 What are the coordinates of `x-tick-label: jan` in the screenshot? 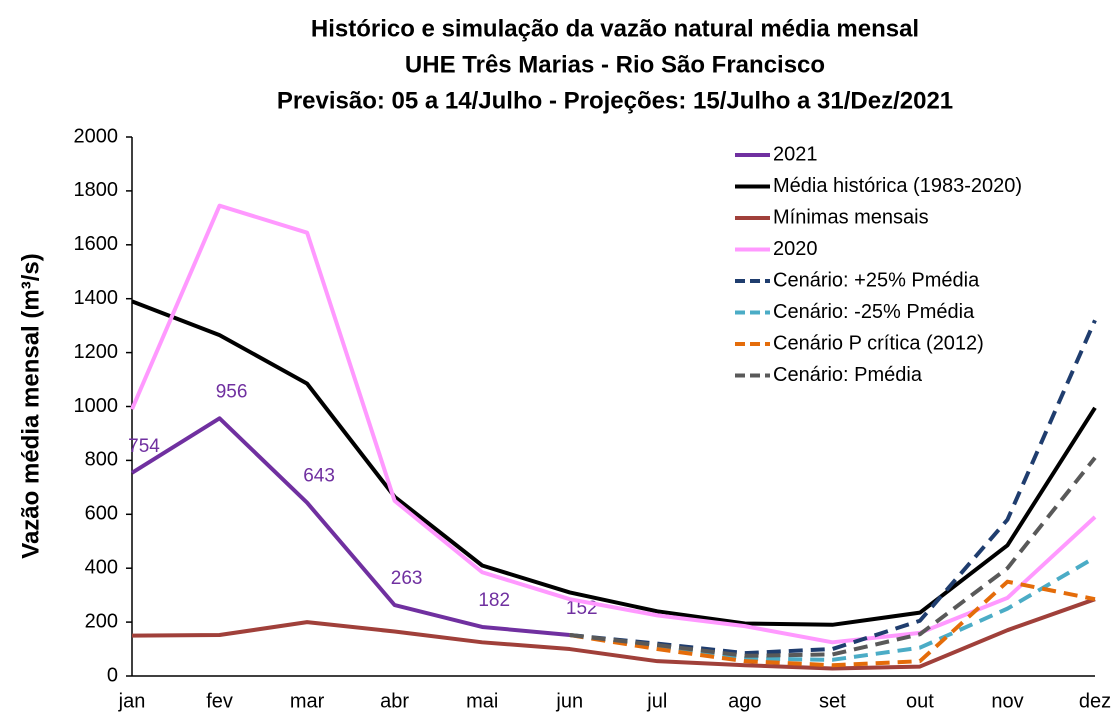 It's located at (132, 701).